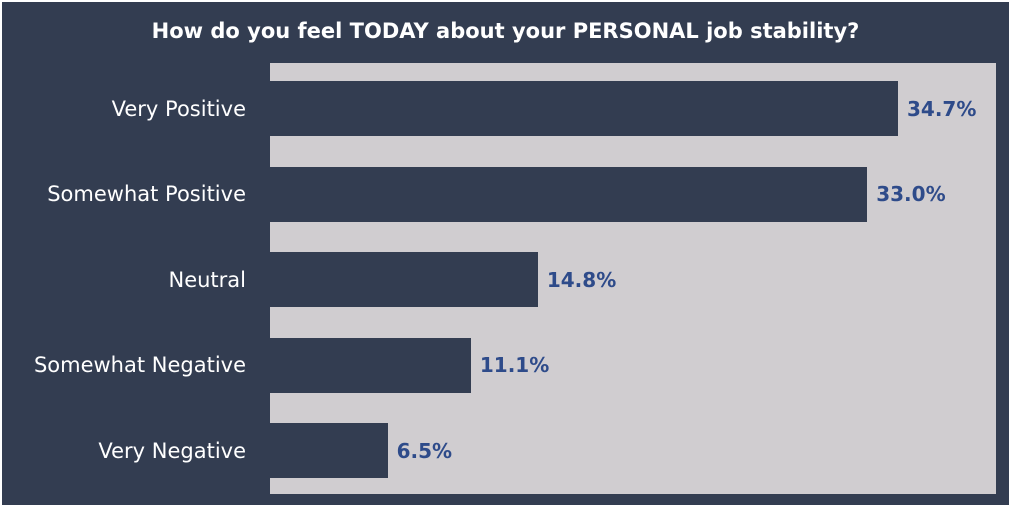 This screenshot has height=507, width=1011. What do you see at coordinates (581, 279) in the screenshot?
I see `value-label: 14.8%` at bounding box center [581, 279].